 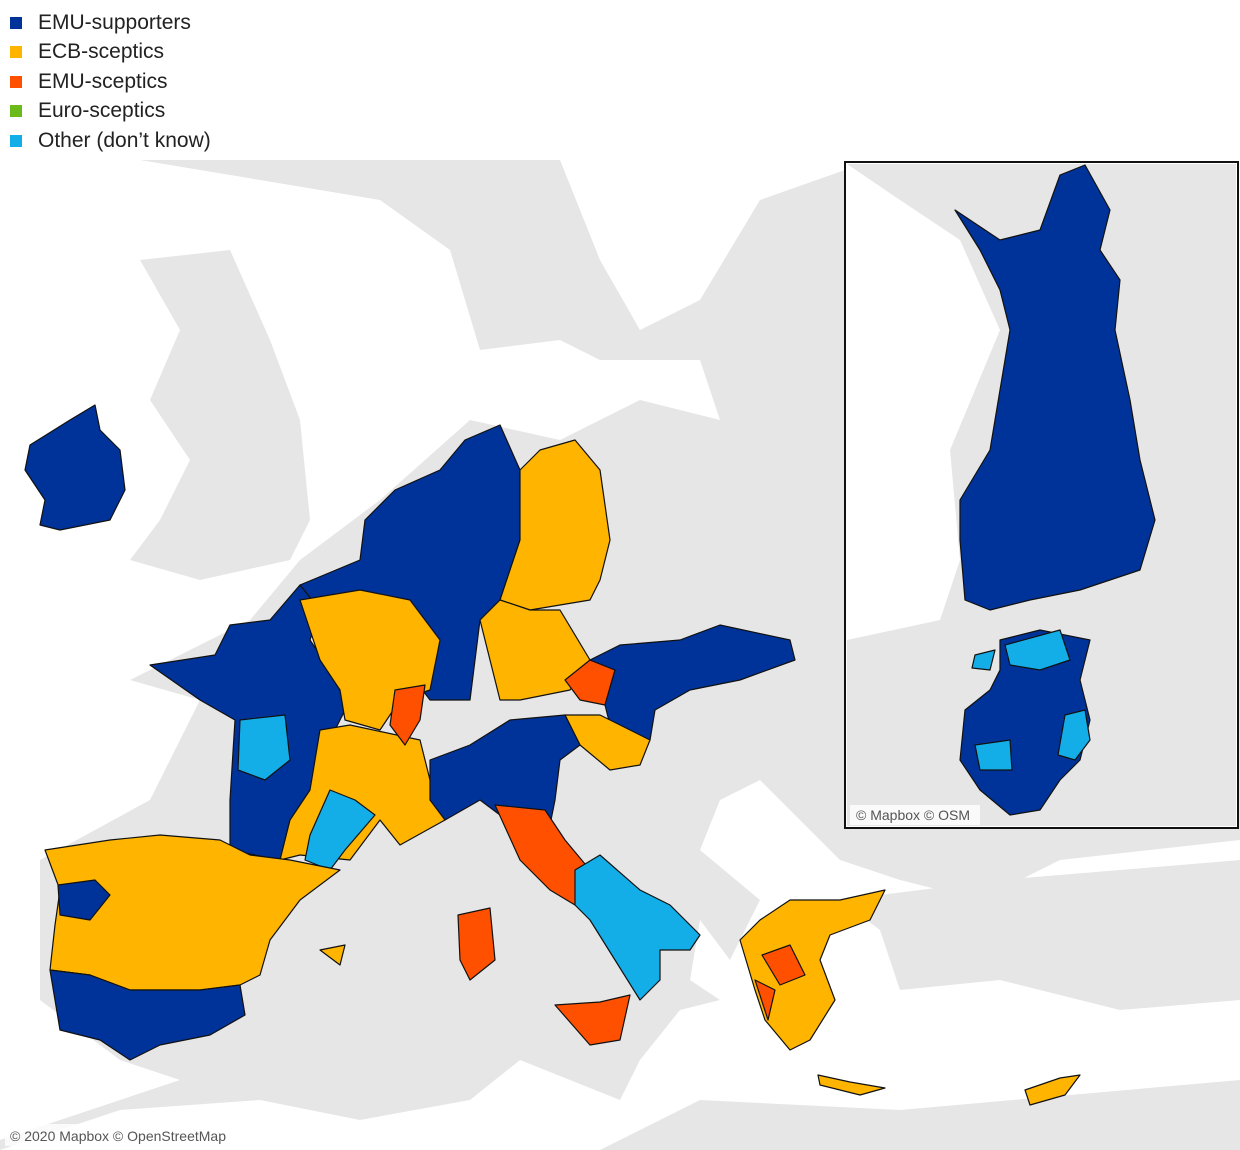 I want to click on legend-label: EMU-supporters, so click(x=114, y=22).